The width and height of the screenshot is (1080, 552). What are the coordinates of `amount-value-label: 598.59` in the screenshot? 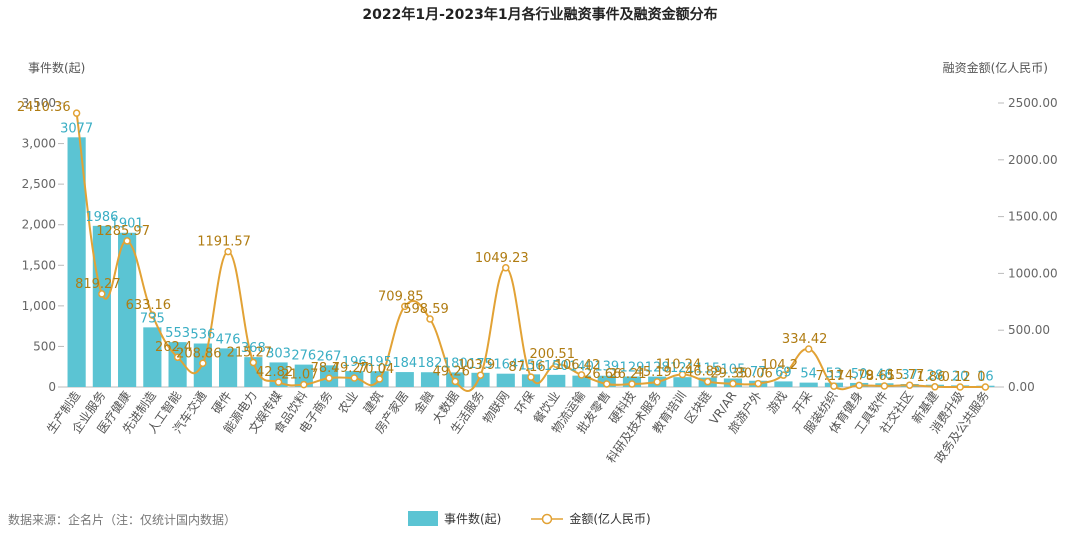 It's located at (426, 309).